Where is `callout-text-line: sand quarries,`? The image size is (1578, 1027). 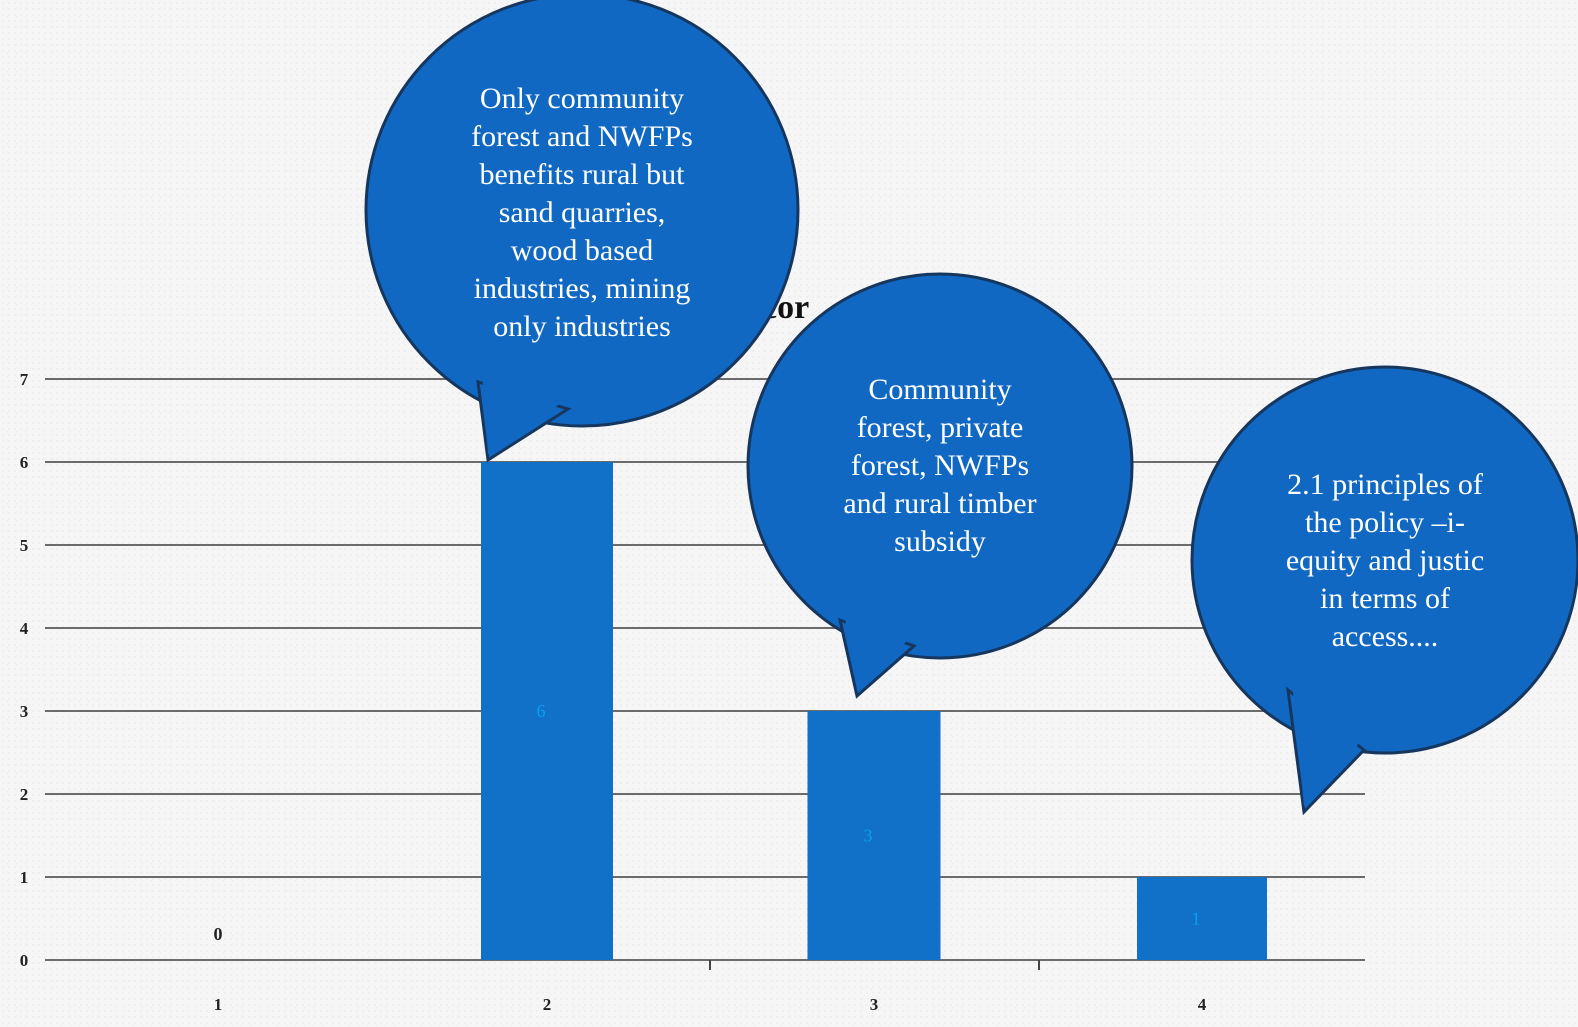 callout-text-line: sand quarries, is located at coordinates (582, 212).